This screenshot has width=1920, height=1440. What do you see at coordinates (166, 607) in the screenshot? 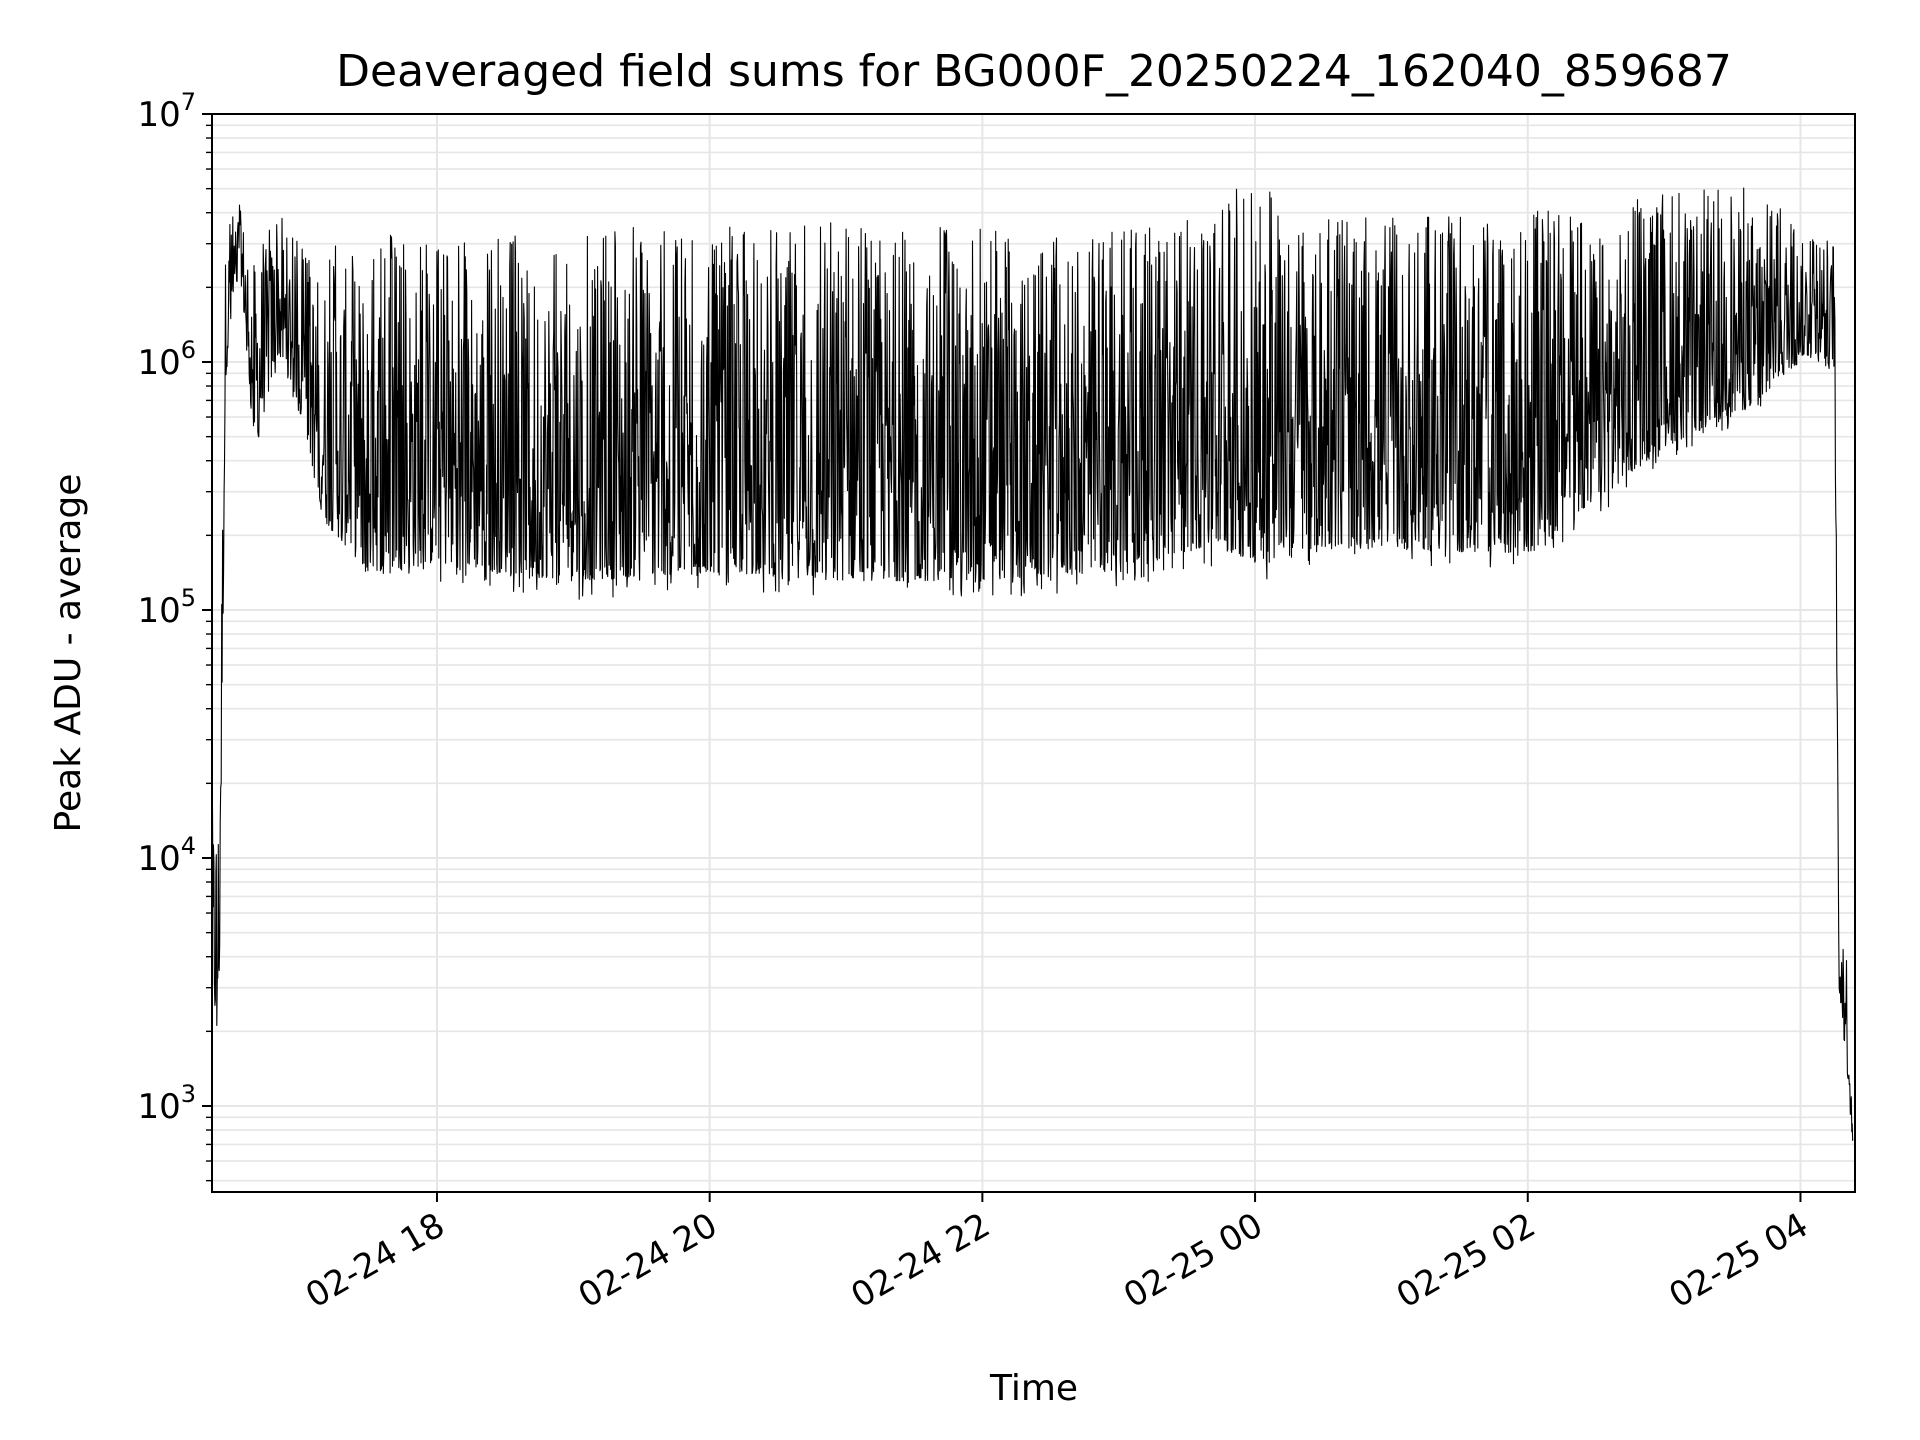
I see `y-tick-label: 10⁵` at bounding box center [166, 607].